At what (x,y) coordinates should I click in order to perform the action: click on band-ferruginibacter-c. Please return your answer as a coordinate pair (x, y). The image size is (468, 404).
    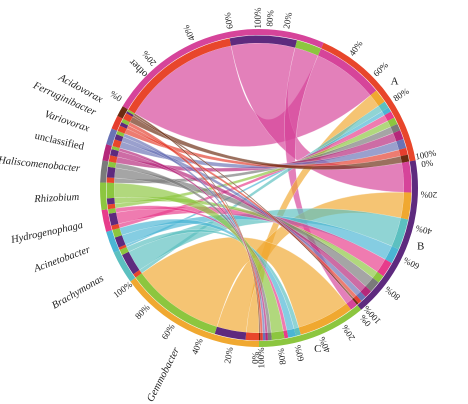
    Looking at the image, I should click on (125, 122).